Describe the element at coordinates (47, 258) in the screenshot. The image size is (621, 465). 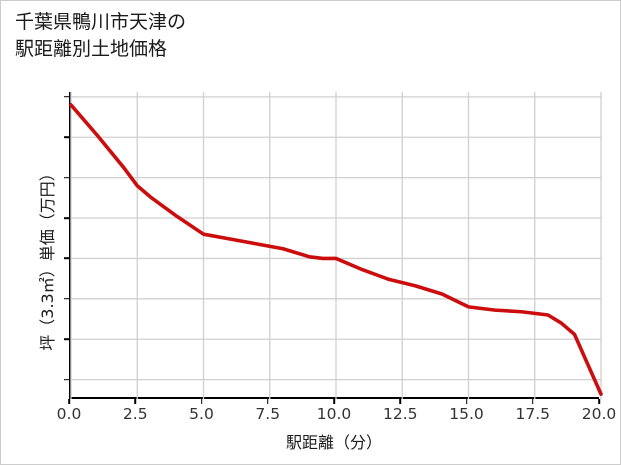
I see `y-axis-label: 坪（3.3㎡）単価（万円）` at that location.